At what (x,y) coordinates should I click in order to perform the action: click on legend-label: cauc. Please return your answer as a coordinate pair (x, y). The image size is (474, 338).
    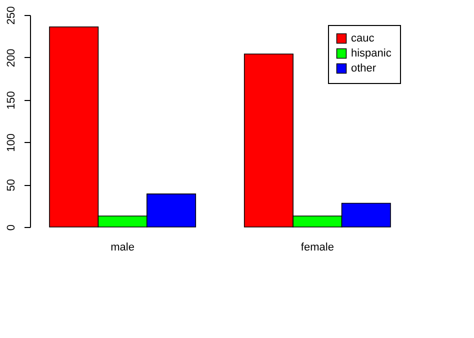
    Looking at the image, I should click on (363, 38).